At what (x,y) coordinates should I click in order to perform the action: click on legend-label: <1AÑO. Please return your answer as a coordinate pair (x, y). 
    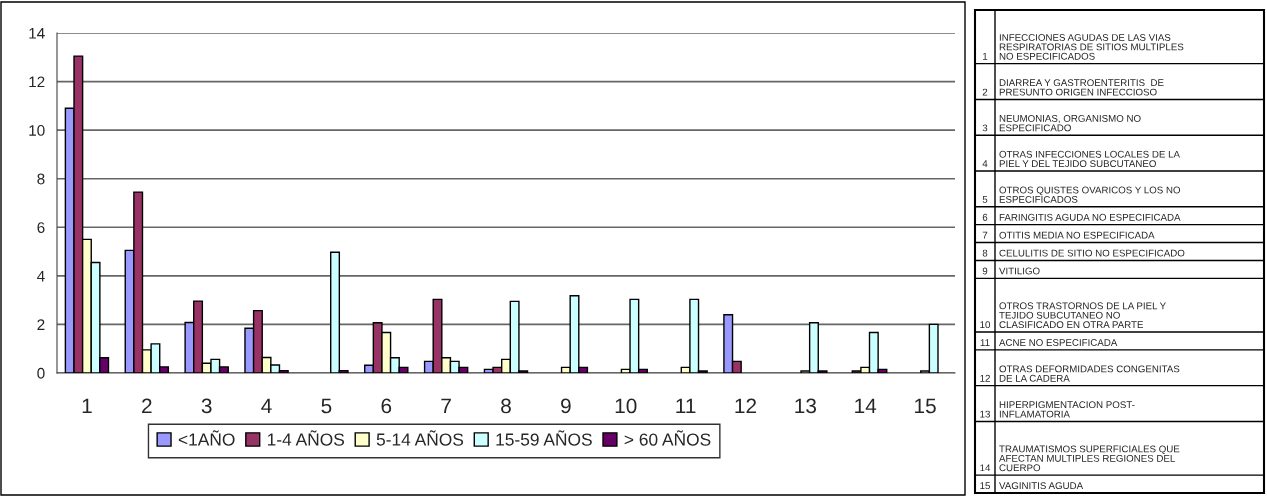
    Looking at the image, I should click on (206, 438).